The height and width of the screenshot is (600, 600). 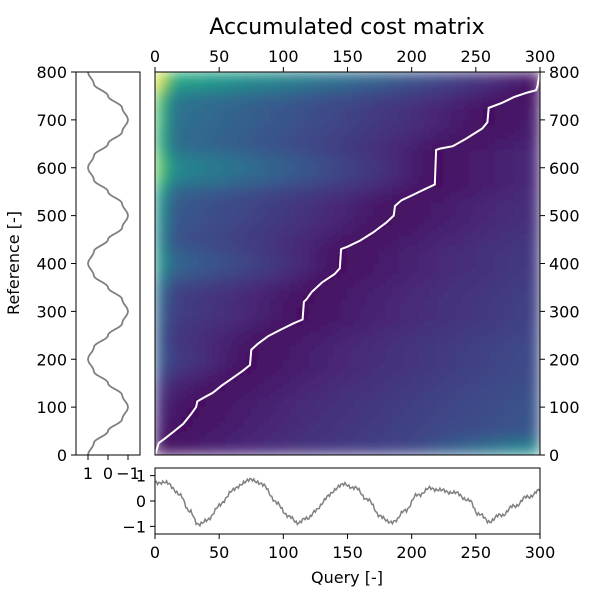 I want to click on query-x-tick: 100, so click(x=283, y=548).